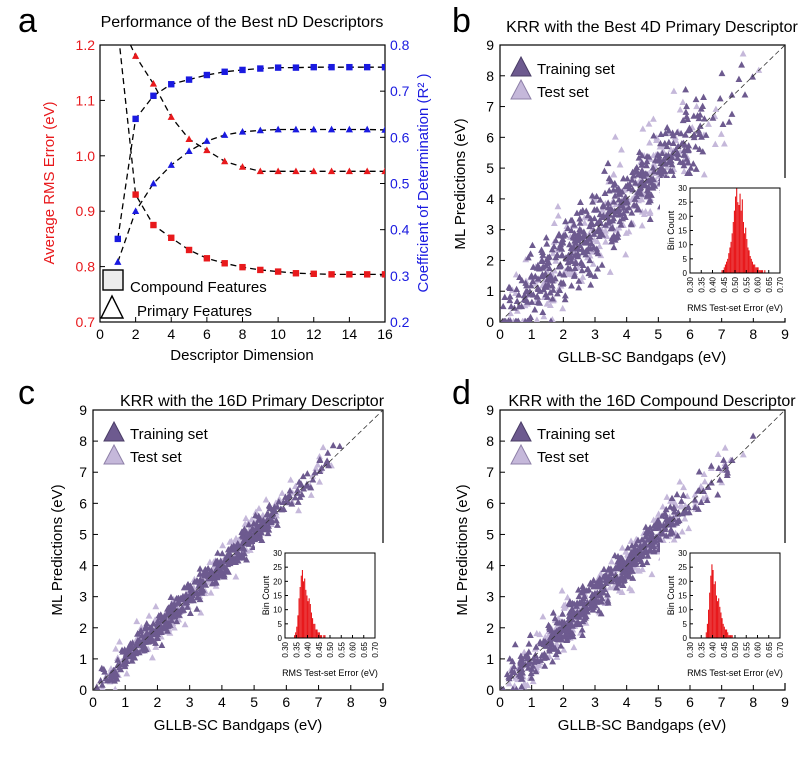 This screenshot has width=811, height=757. I want to click on x-tick-label: 7, so click(722, 334).